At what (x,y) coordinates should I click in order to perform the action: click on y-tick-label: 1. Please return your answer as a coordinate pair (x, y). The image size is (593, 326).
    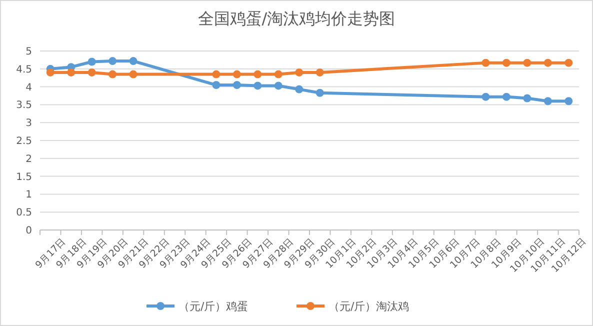
    Looking at the image, I should click on (29, 195).